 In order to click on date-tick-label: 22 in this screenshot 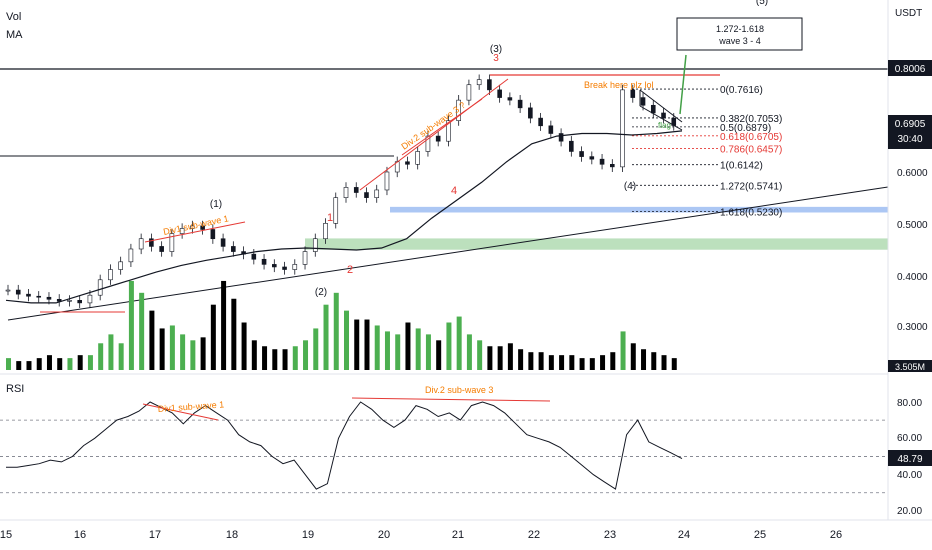, I will do `click(534, 535)`.